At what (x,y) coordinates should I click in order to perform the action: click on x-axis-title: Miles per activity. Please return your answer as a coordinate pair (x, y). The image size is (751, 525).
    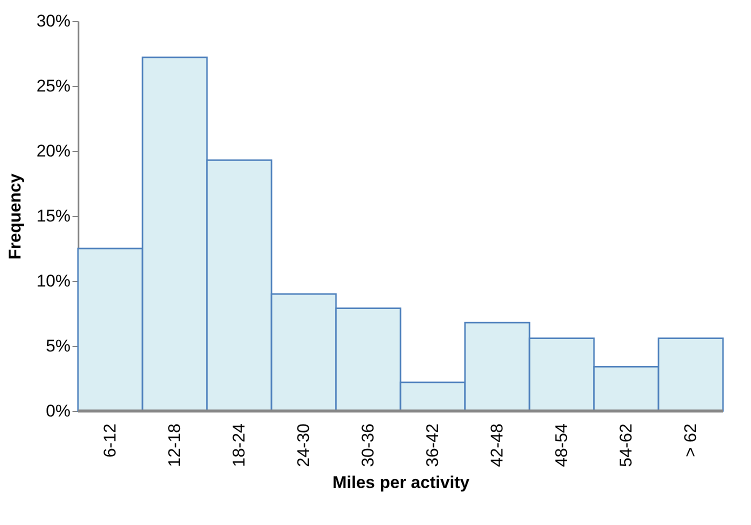
    Looking at the image, I should click on (401, 482).